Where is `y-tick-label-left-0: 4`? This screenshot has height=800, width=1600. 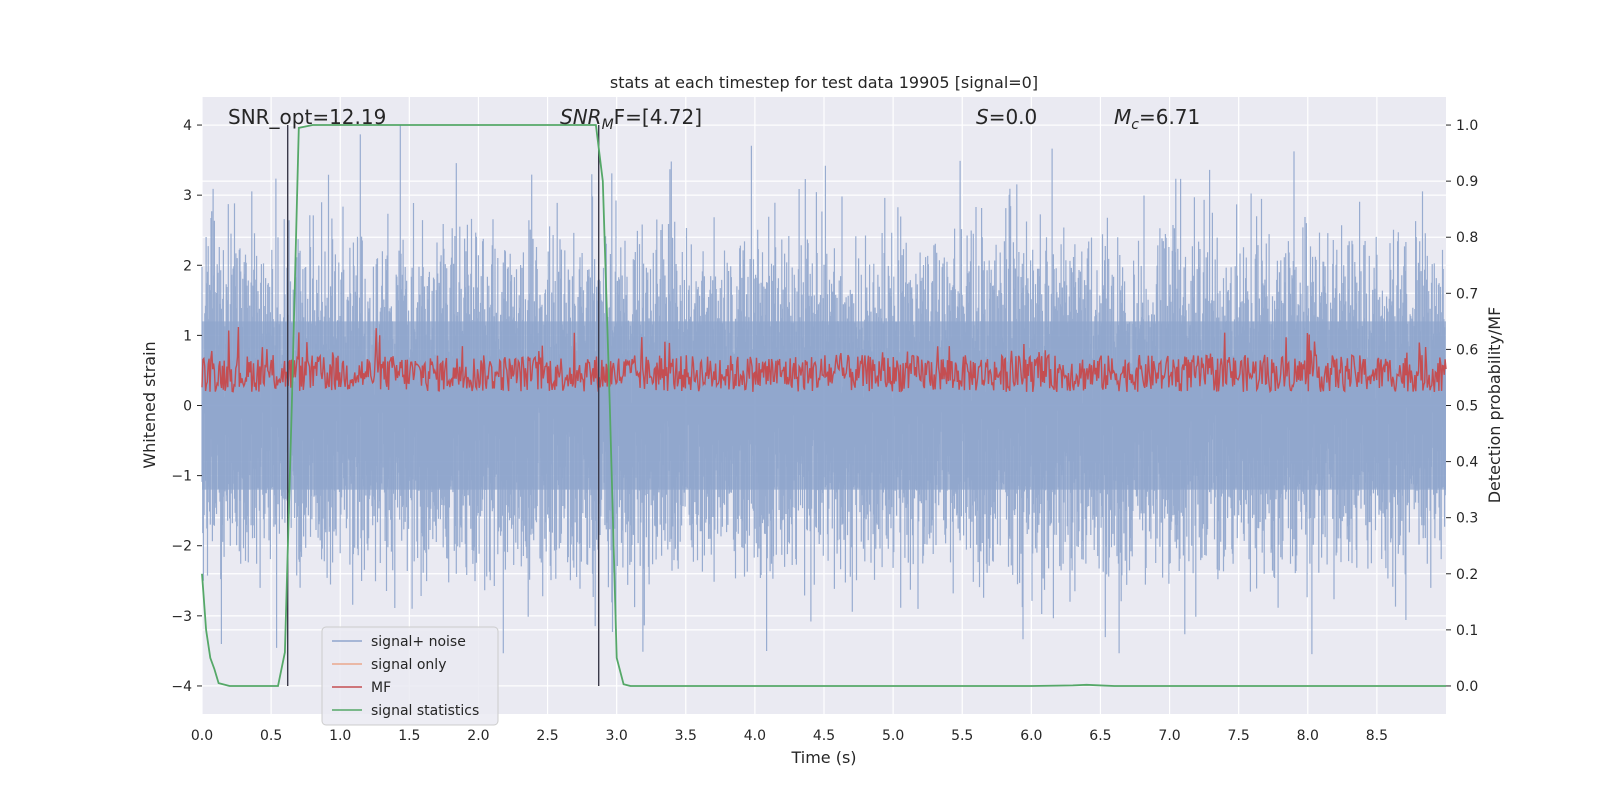
y-tick-label-left-0: 4 is located at coordinates (187, 126).